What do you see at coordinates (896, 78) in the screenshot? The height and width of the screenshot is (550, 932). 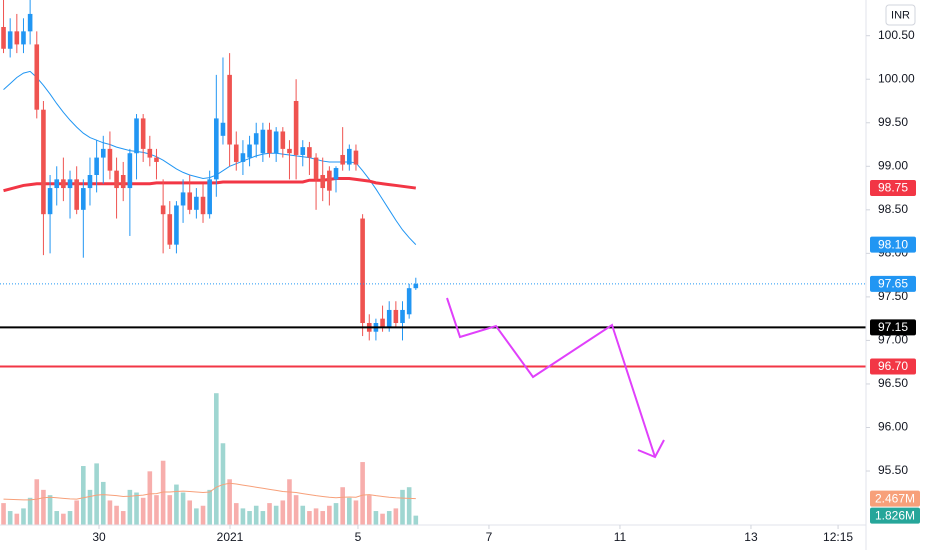 I see `y-tick-label: 100.00` at bounding box center [896, 78].